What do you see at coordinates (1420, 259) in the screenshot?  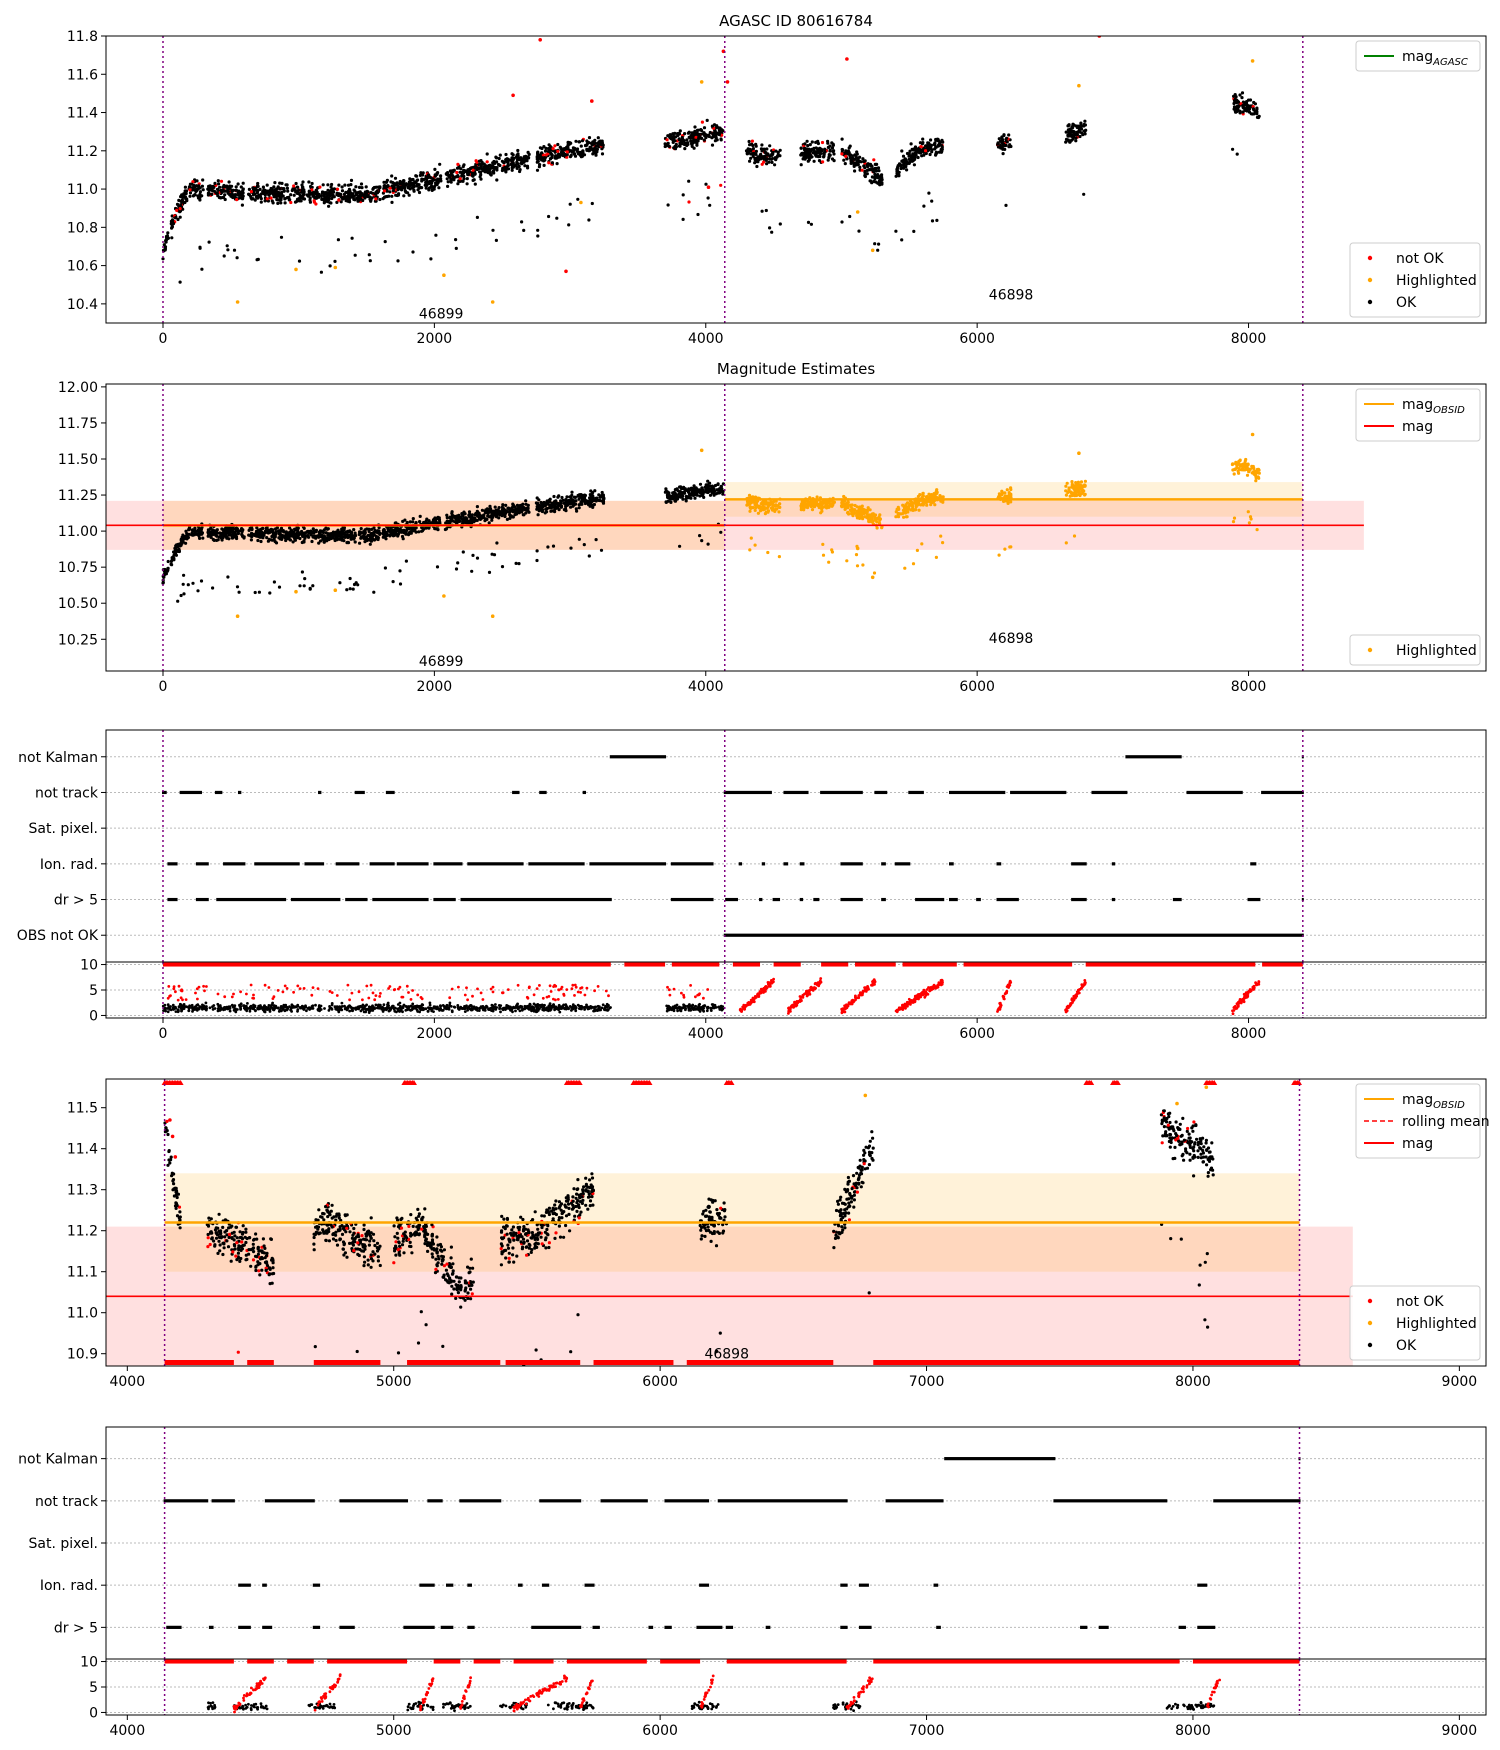 I see `legend-label: not OK` at bounding box center [1420, 259].